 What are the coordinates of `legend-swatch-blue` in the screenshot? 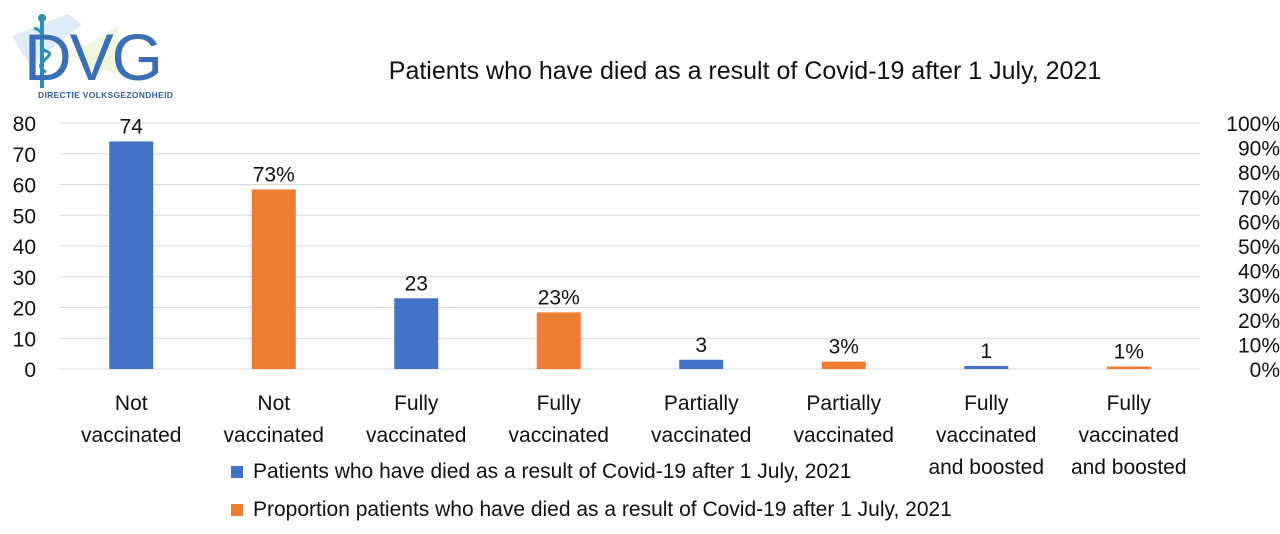 It's located at (237, 472).